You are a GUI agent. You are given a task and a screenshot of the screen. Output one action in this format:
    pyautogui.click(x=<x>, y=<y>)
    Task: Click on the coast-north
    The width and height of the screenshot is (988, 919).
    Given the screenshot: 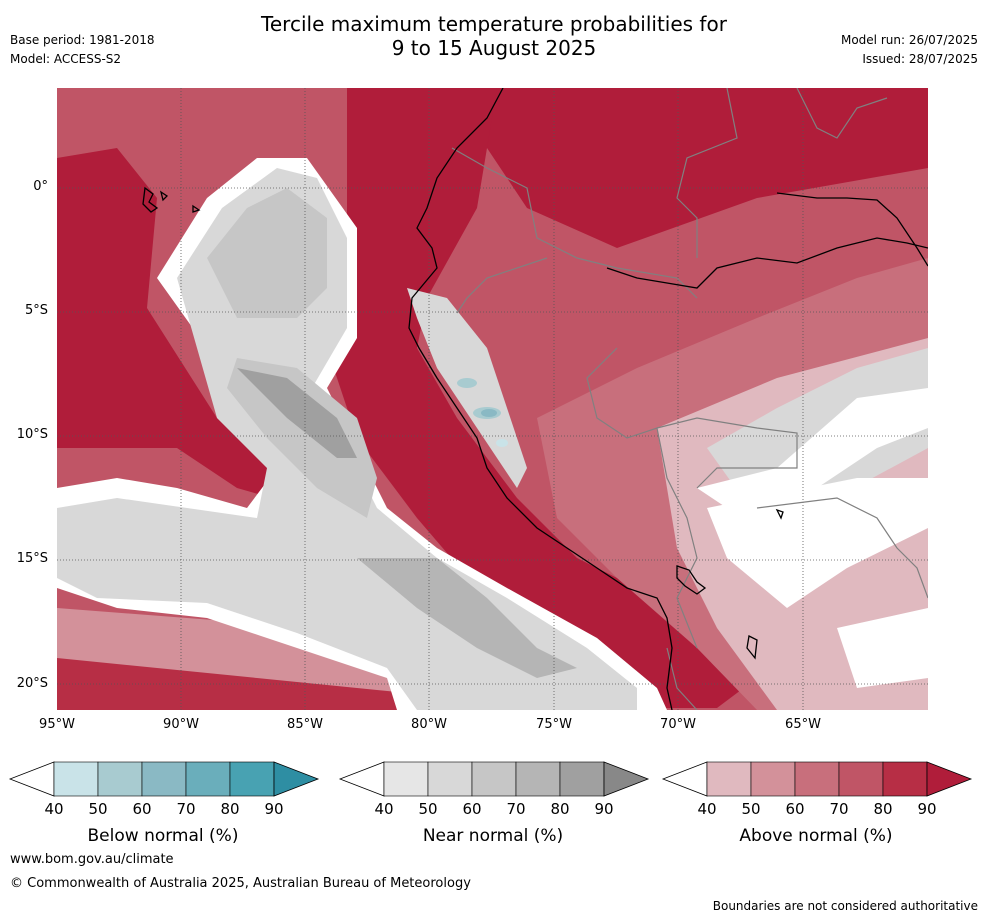 What is the action you would take?
    pyautogui.click(x=852, y=229)
    